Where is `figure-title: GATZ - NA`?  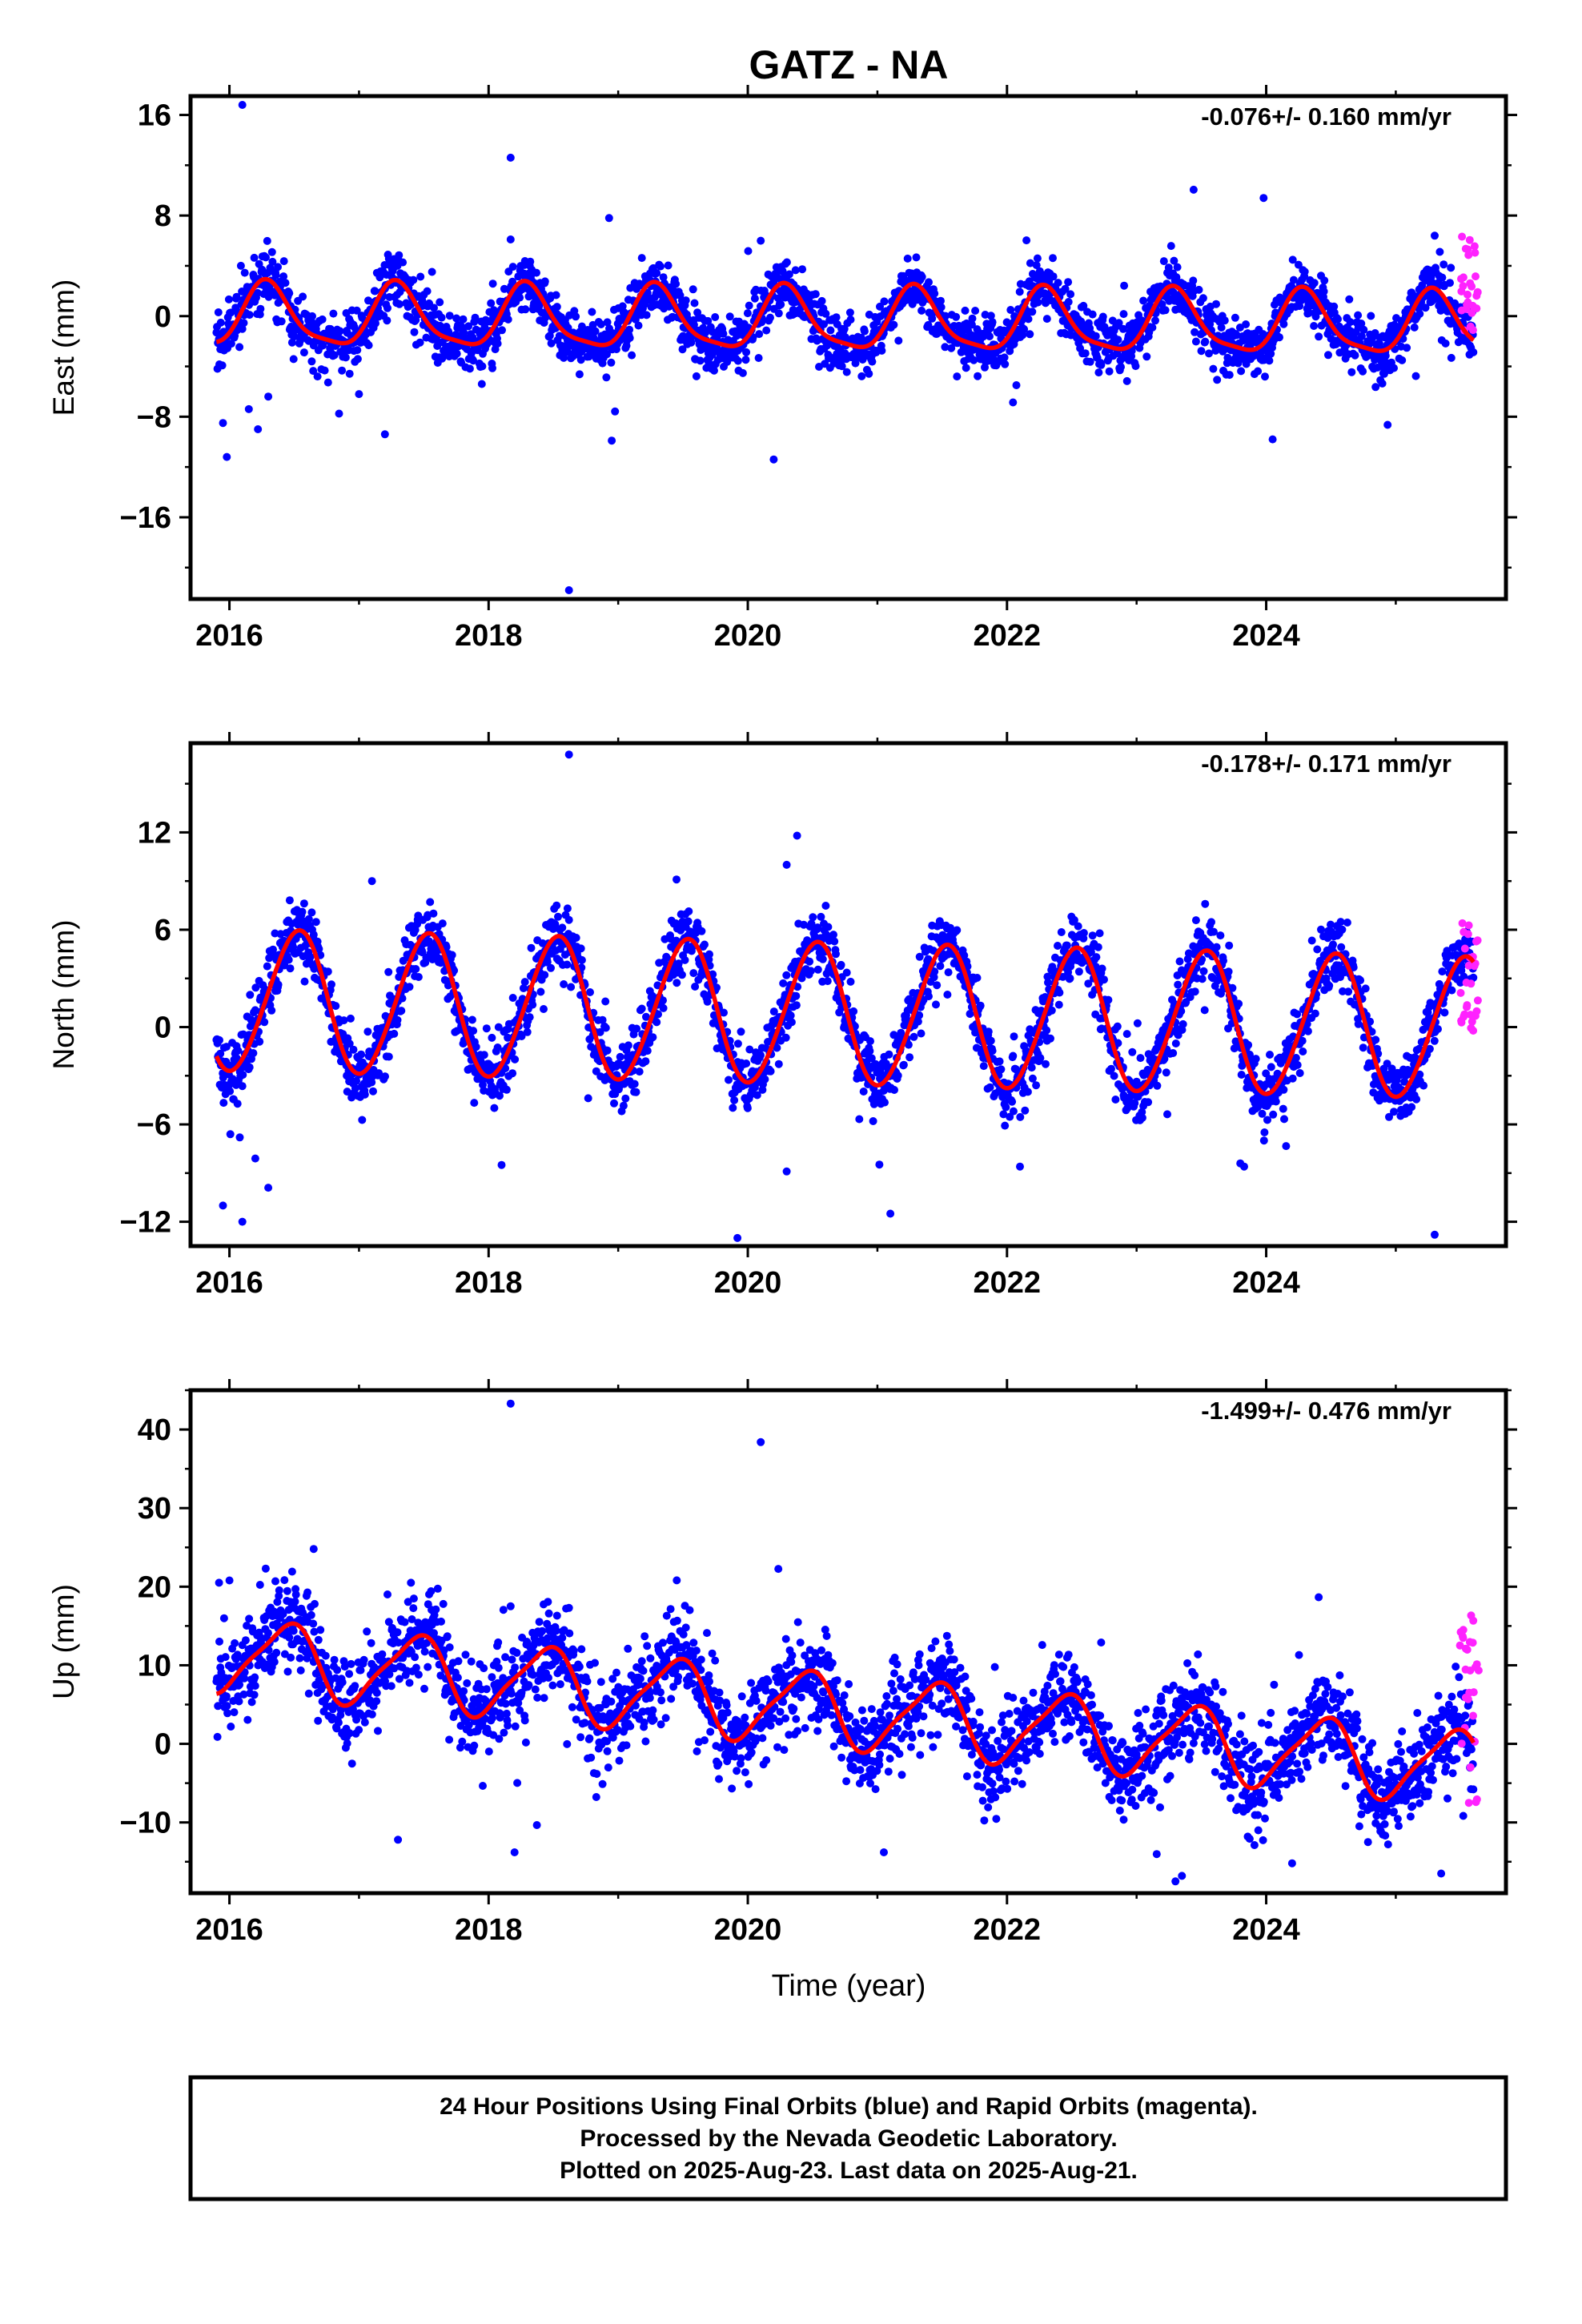 figure-title: GATZ - NA is located at coordinates (848, 64).